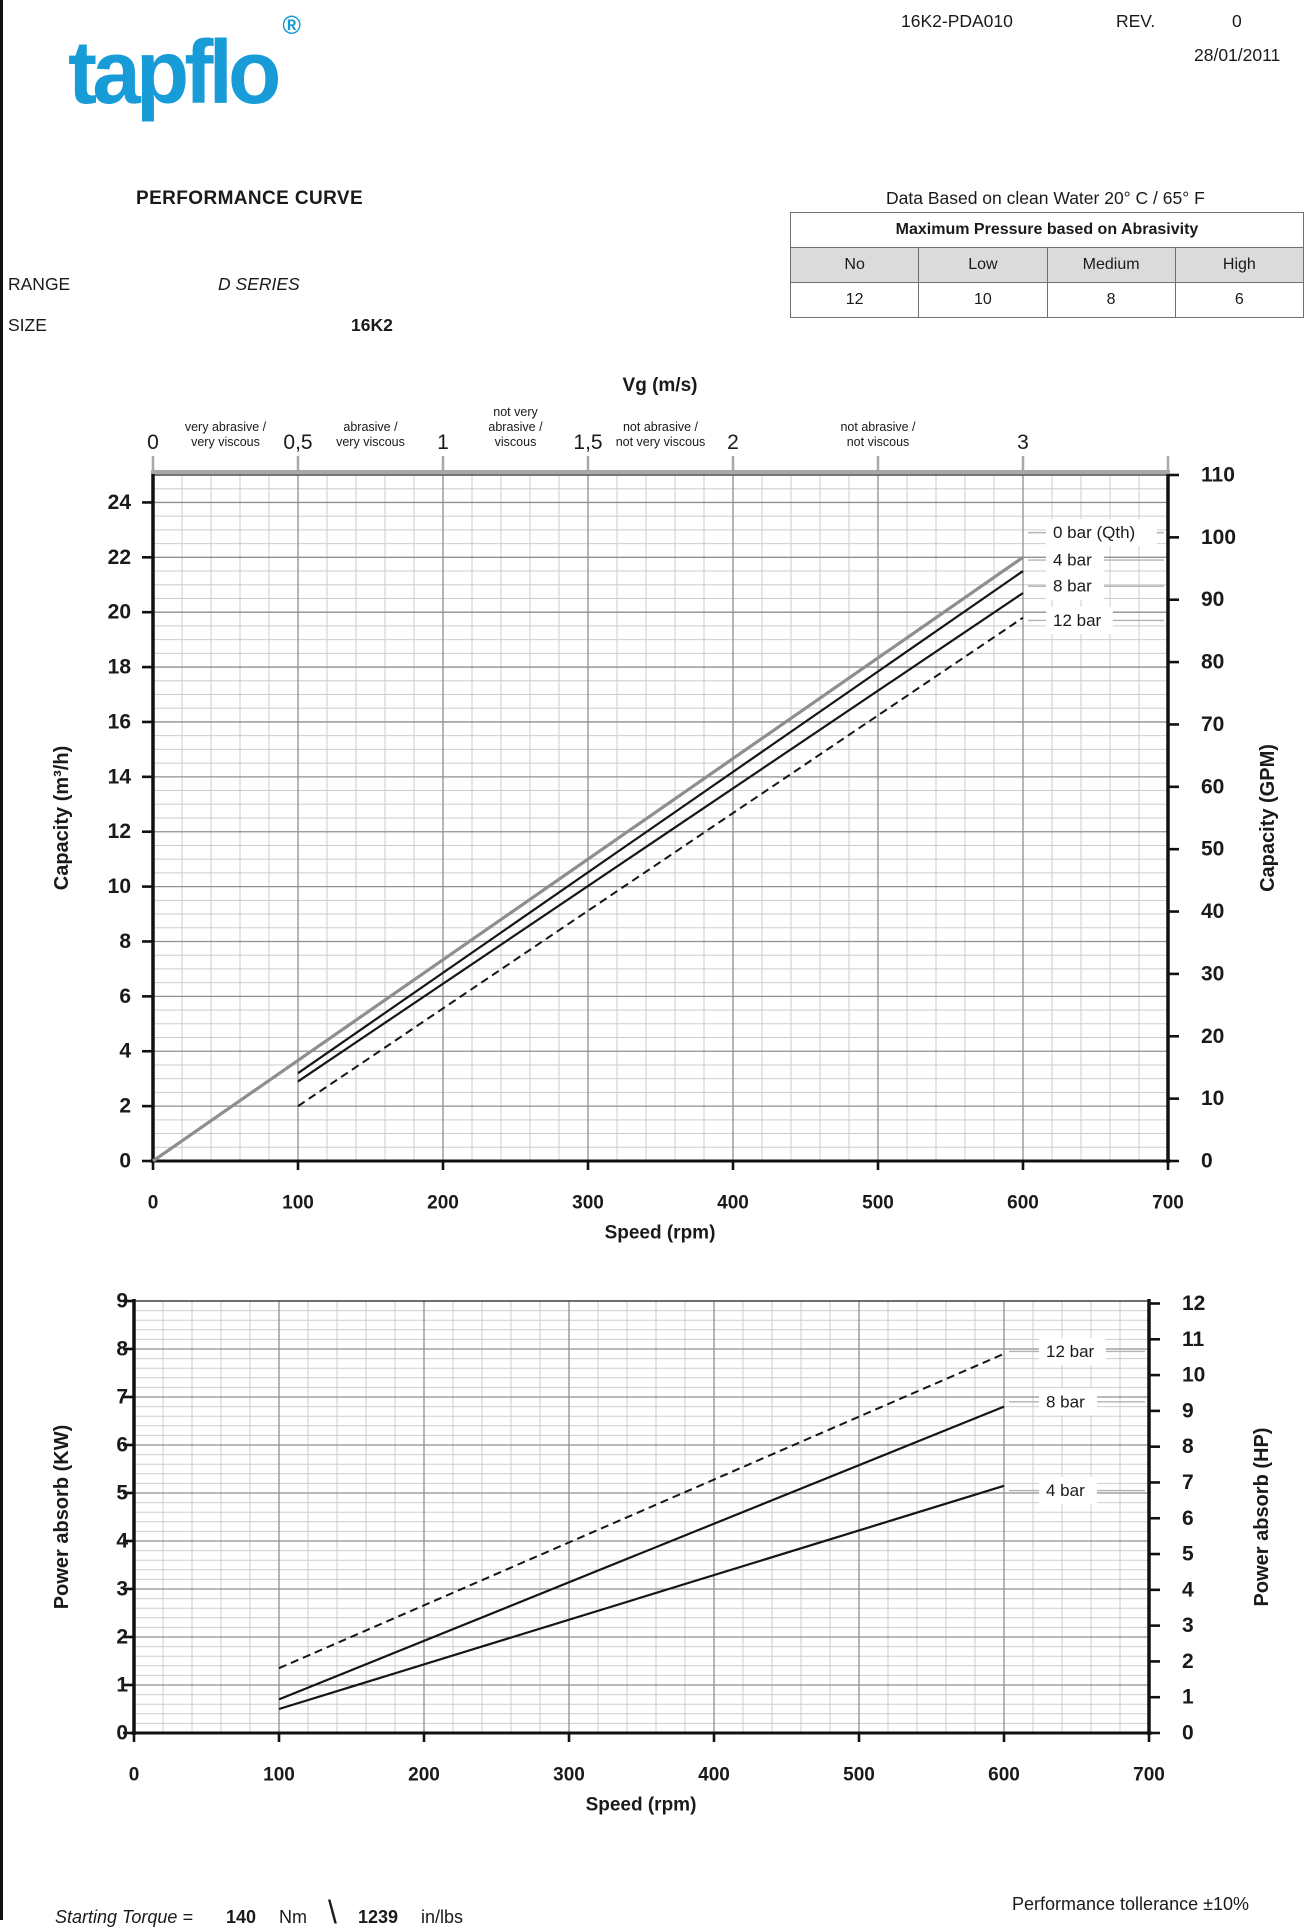 This screenshot has width=1312, height=1931. What do you see at coordinates (1188, 1733) in the screenshot?
I see `y-right-tick-label: 0` at bounding box center [1188, 1733].